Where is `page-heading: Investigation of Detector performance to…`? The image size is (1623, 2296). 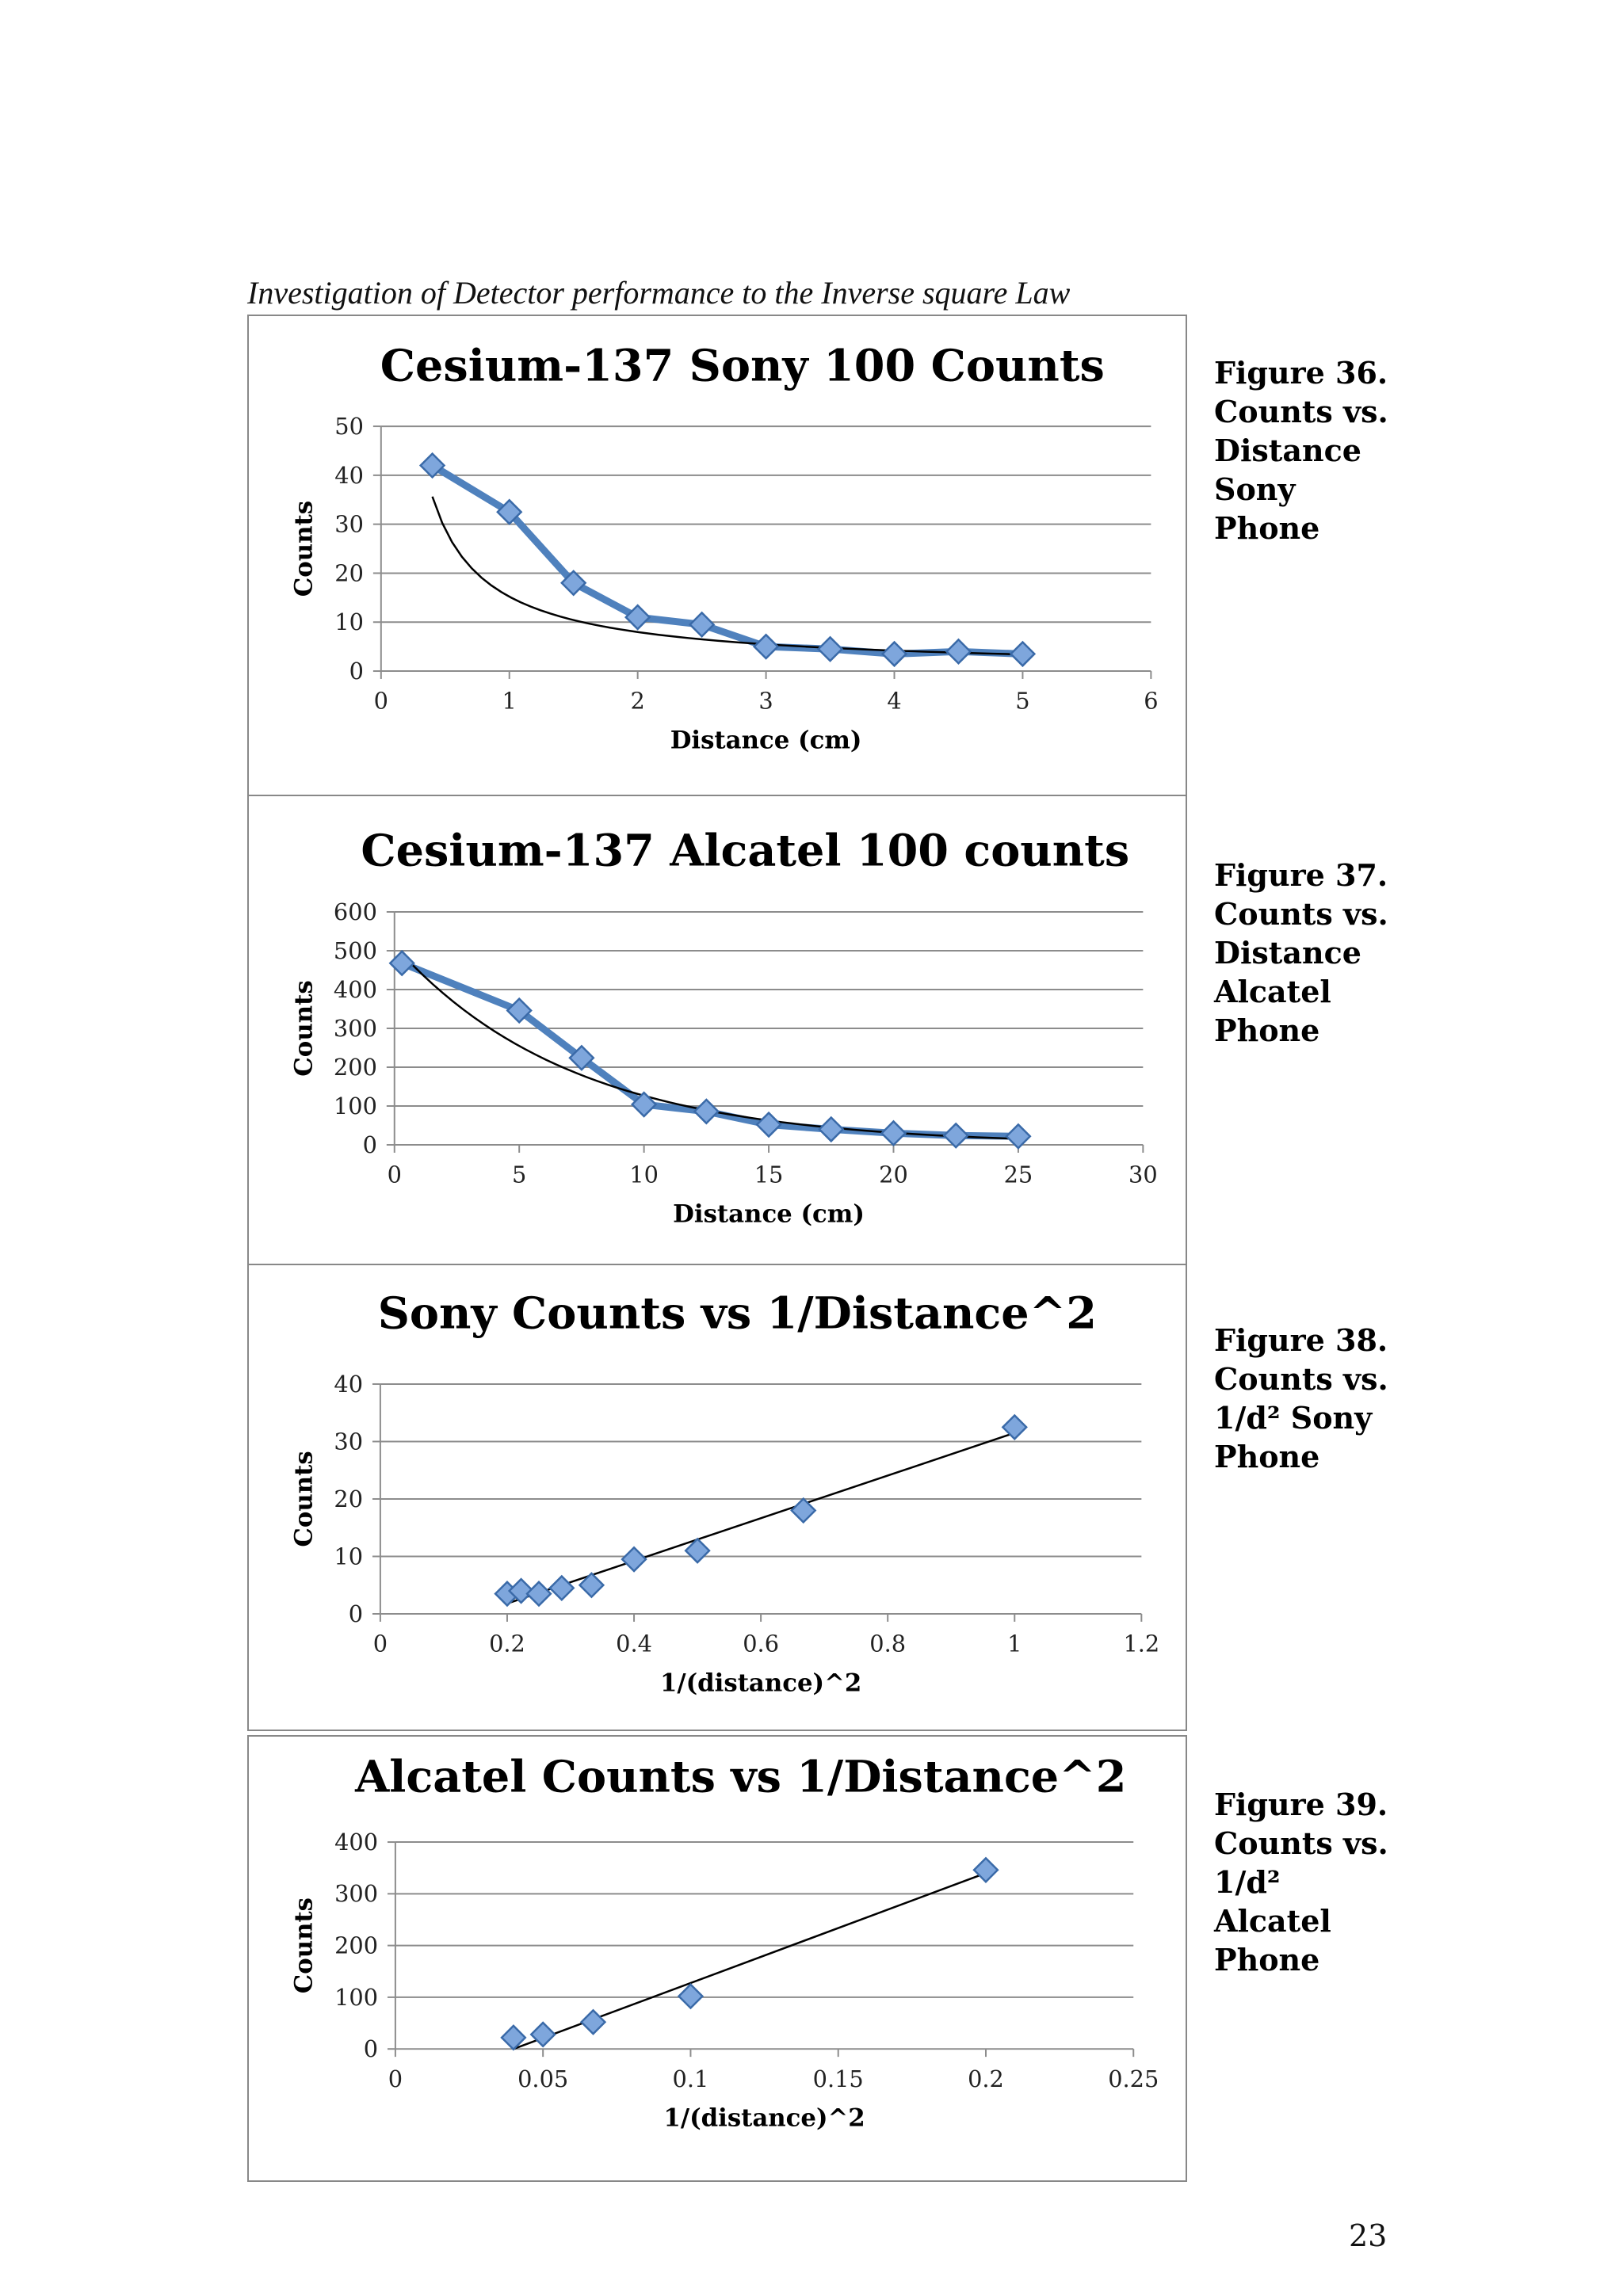
page-heading: Investigation of Detector performance to… is located at coordinates (659, 293).